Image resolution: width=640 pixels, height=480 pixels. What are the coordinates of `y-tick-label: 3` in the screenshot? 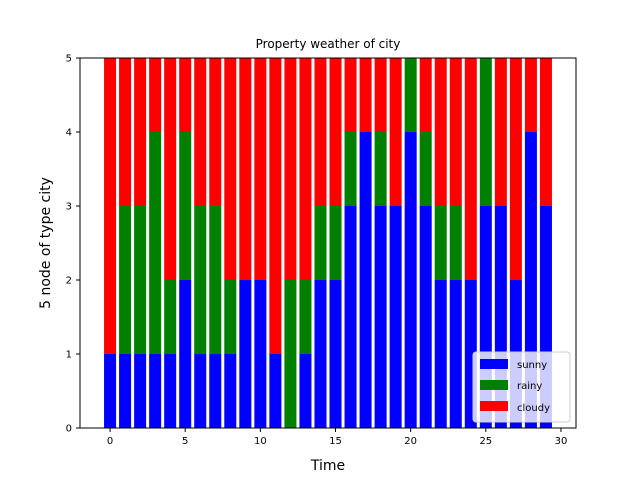 It's located at (69, 207).